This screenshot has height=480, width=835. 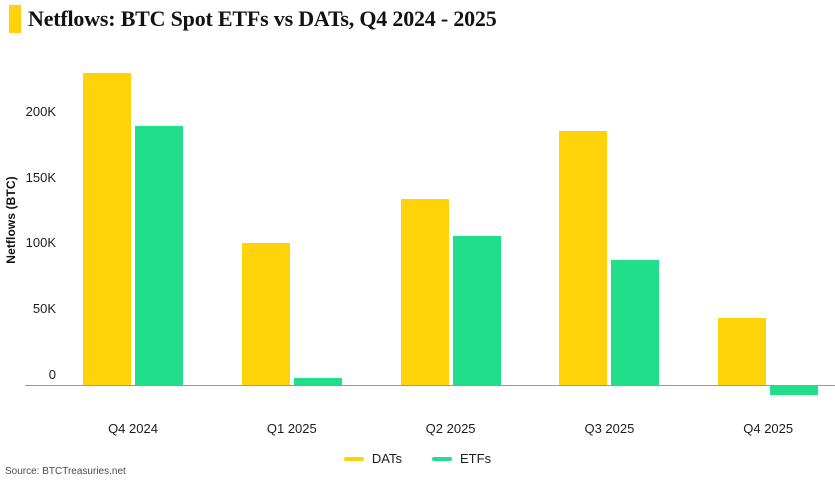 What do you see at coordinates (476, 458) in the screenshot?
I see `legend-label-etfs: ETFs` at bounding box center [476, 458].